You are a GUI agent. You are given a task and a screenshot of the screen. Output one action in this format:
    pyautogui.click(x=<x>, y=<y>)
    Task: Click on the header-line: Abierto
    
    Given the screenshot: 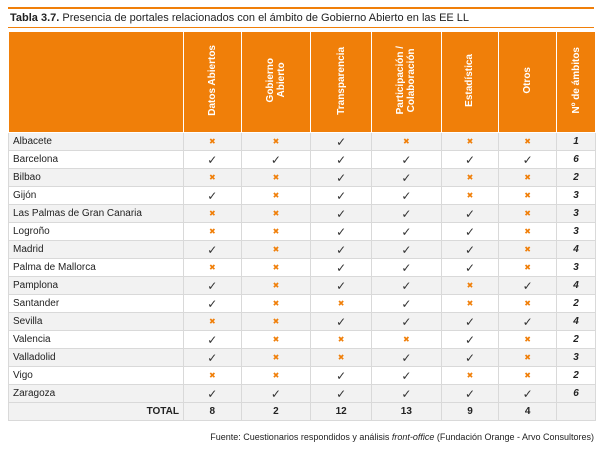 What is the action you would take?
    pyautogui.click(x=281, y=80)
    